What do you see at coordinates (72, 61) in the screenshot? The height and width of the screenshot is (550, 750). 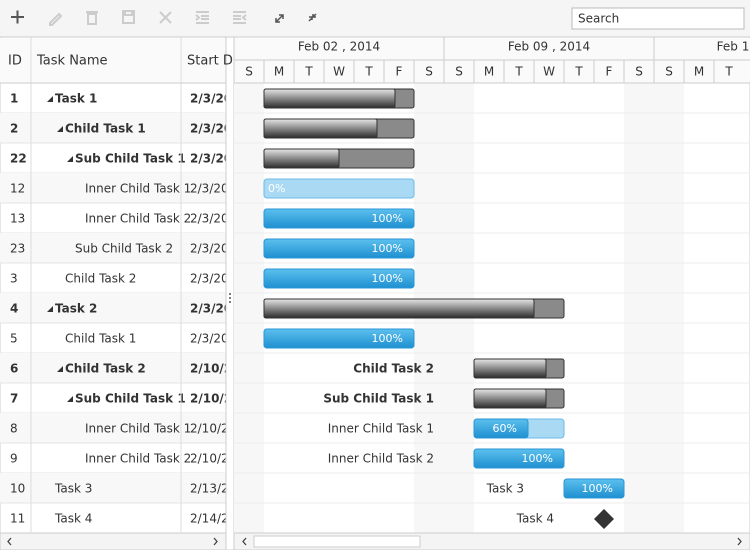 I see `column-header: Task Name` at bounding box center [72, 61].